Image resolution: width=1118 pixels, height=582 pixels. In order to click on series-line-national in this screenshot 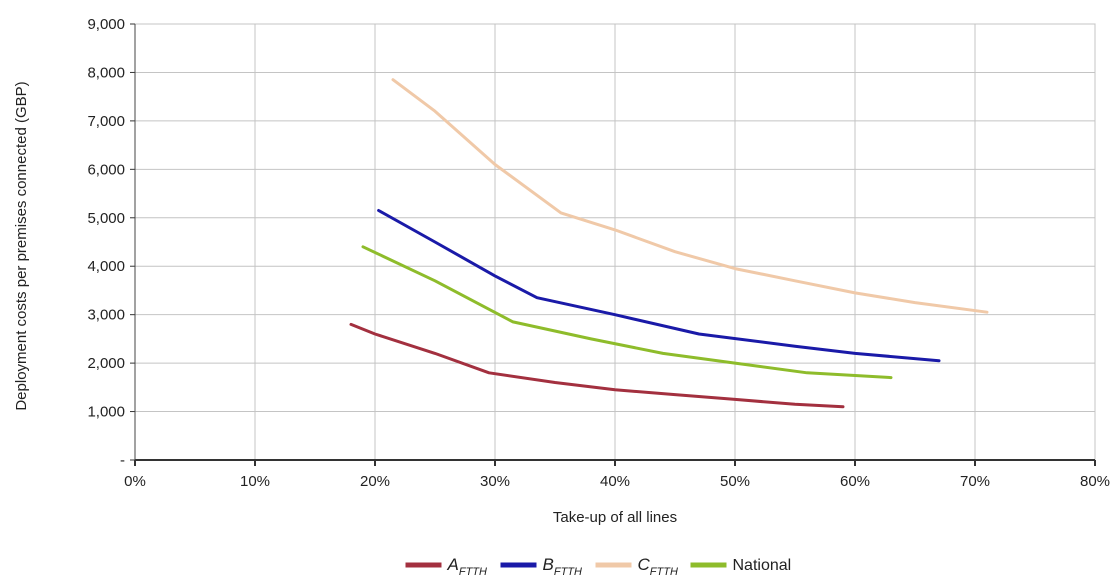, I will do `click(627, 312)`.